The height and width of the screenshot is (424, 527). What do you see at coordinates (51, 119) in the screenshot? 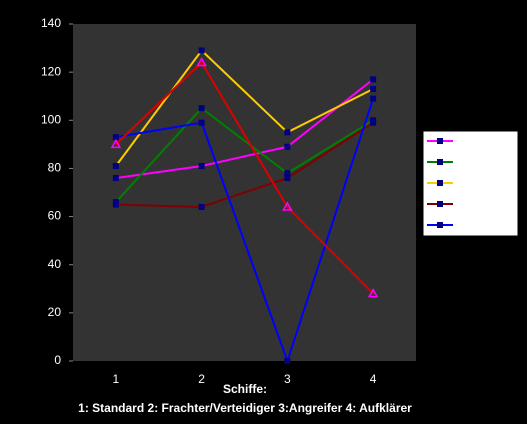
I see `y-tick-label: 100` at bounding box center [51, 119].